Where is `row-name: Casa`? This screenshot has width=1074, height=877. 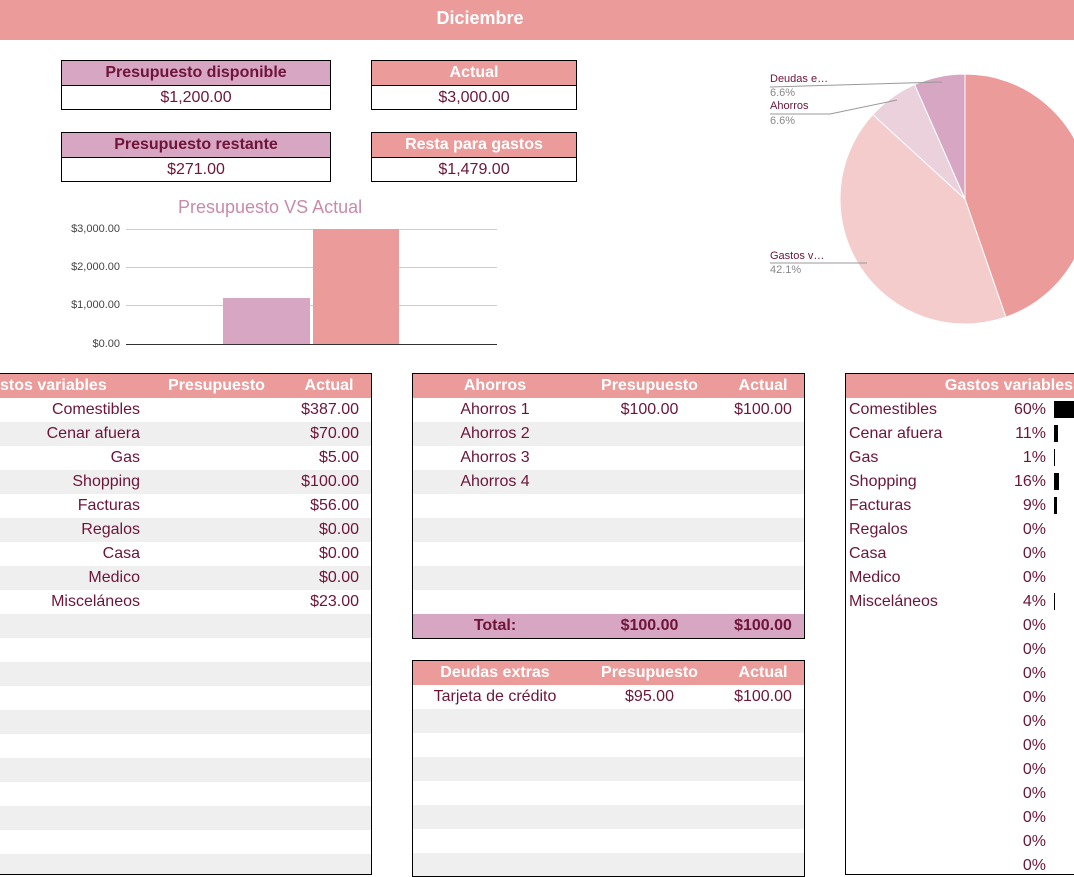 row-name: Casa is located at coordinates (868, 553).